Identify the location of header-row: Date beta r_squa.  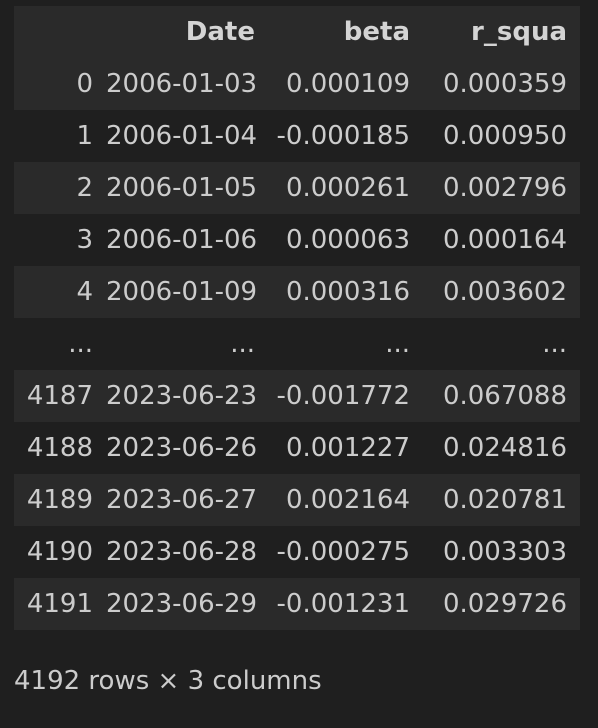
(297, 32).